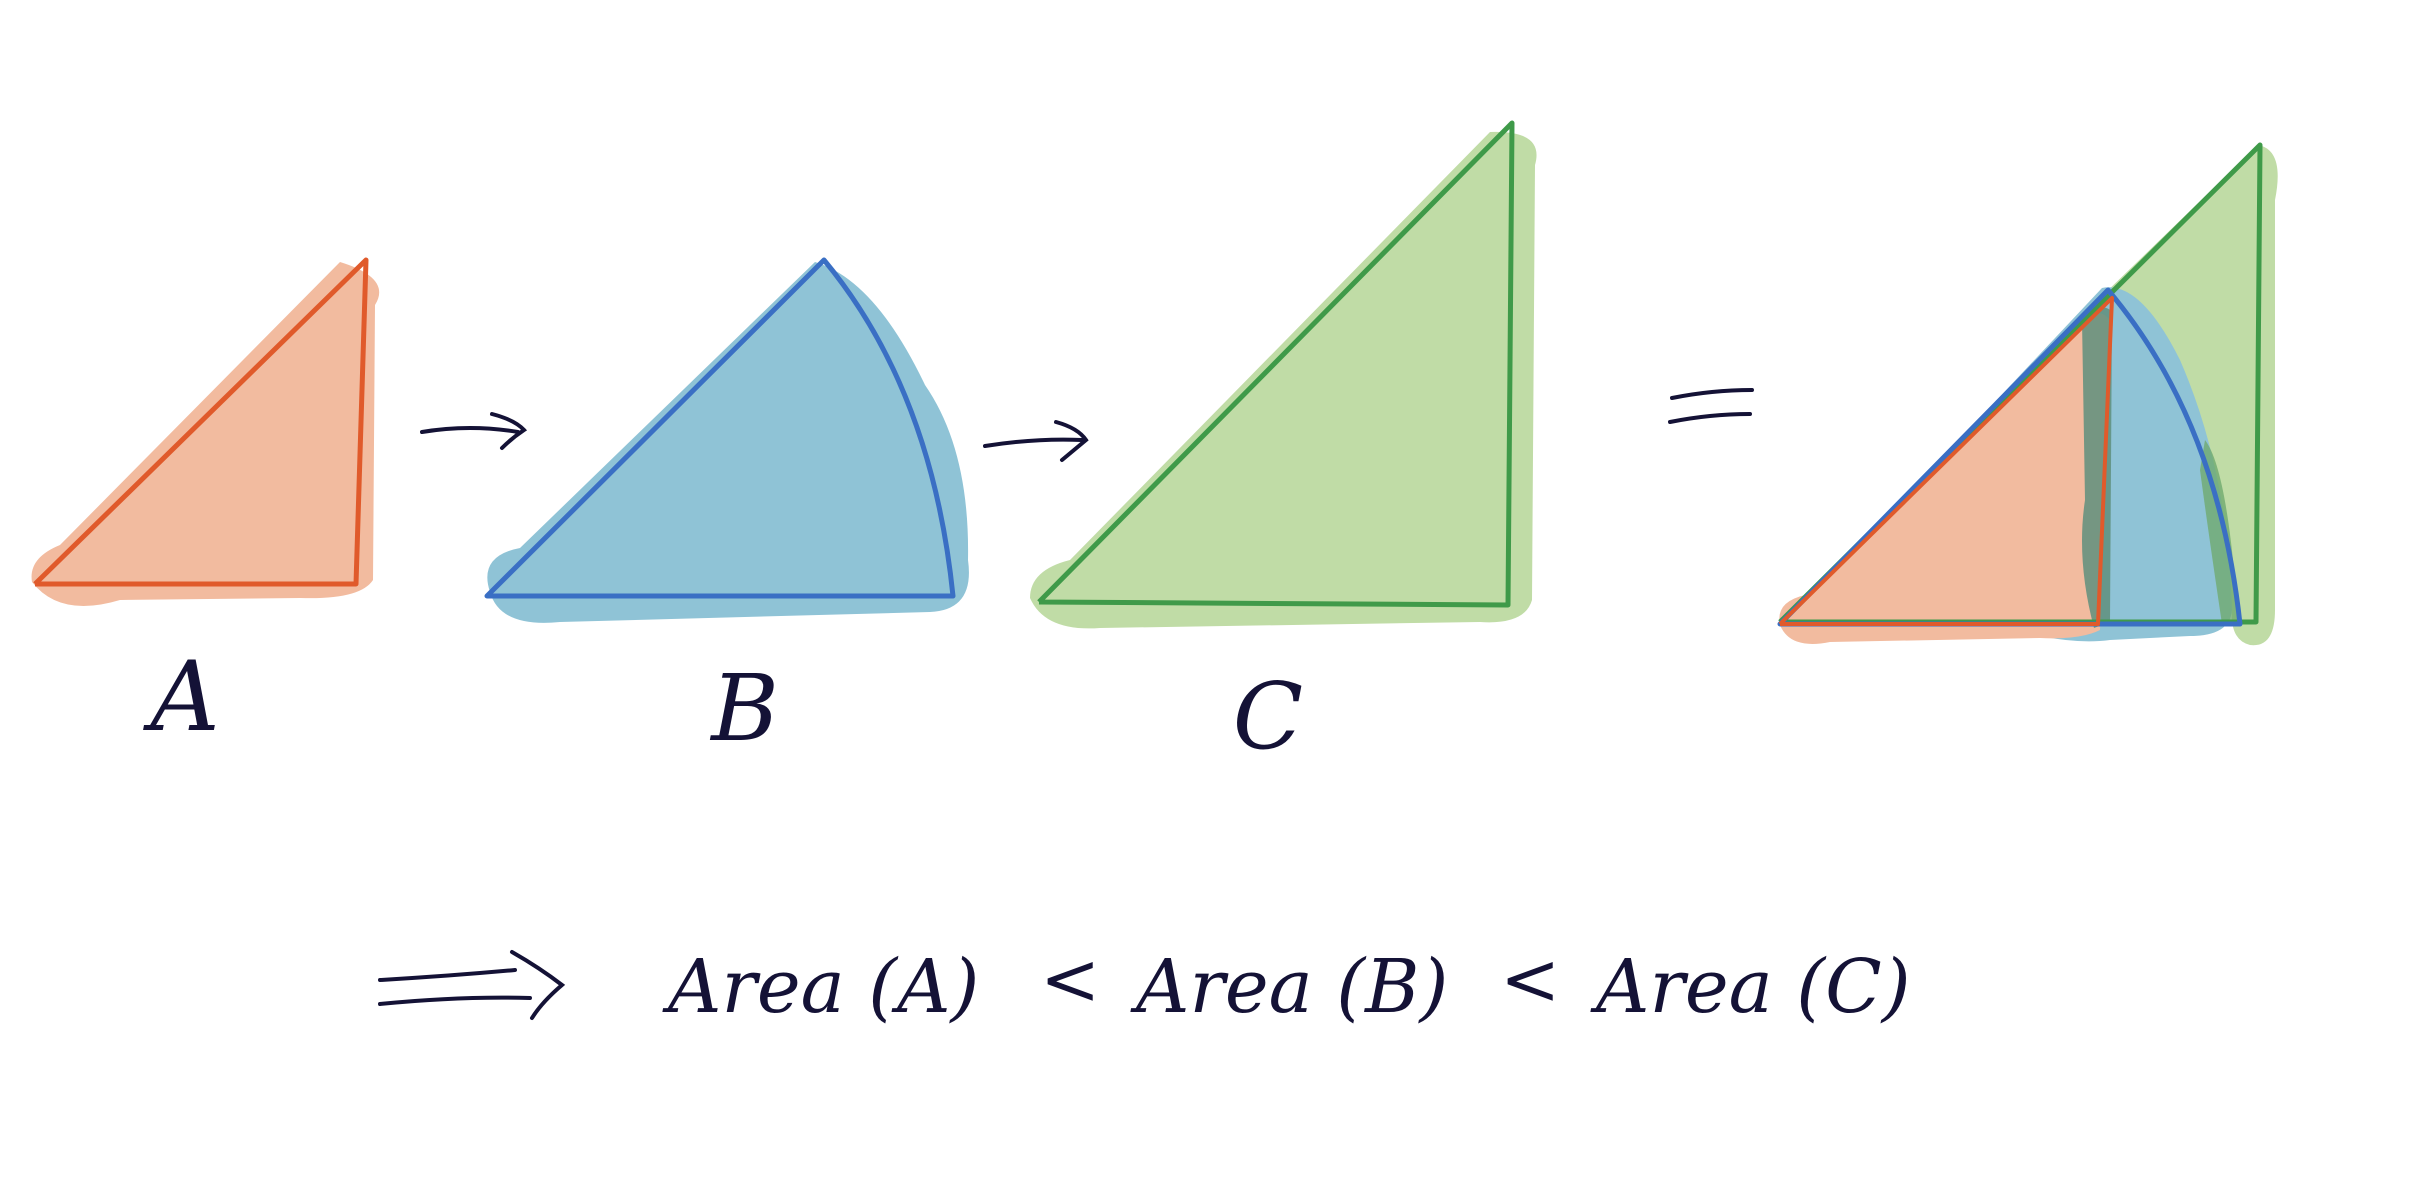 This screenshot has width=2431, height=1190. I want to click on implication-arrow, so click(472, 985).